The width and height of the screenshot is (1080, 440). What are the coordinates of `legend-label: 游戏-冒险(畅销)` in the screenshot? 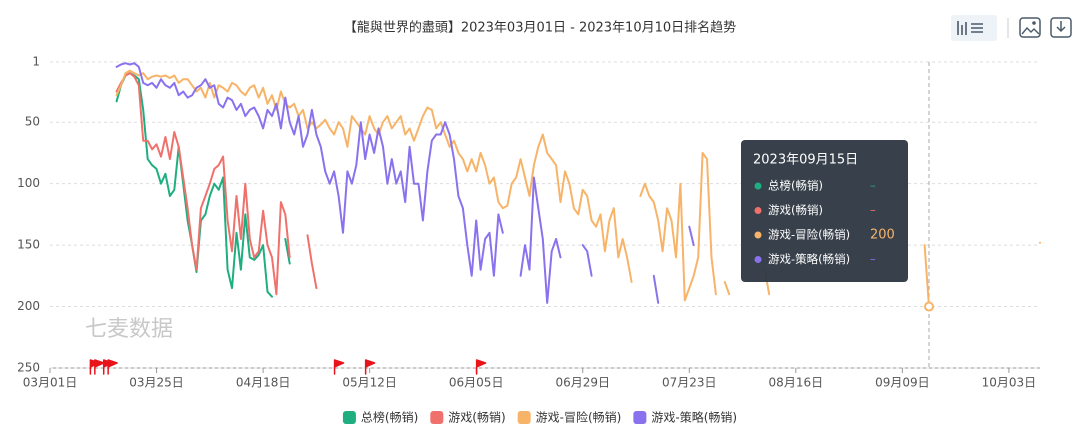 It's located at (579, 417).